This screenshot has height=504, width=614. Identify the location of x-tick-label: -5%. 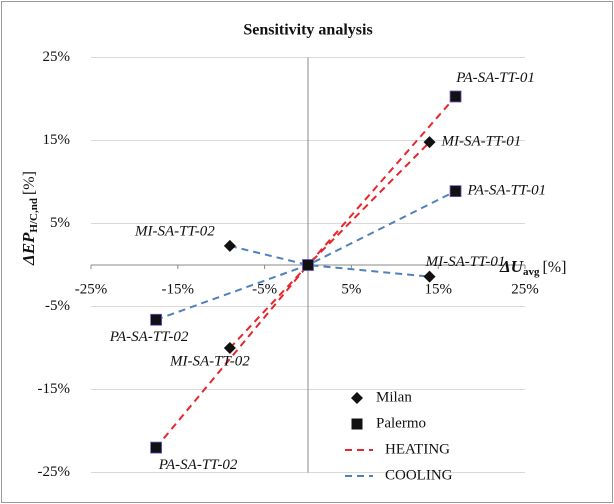
(264, 289).